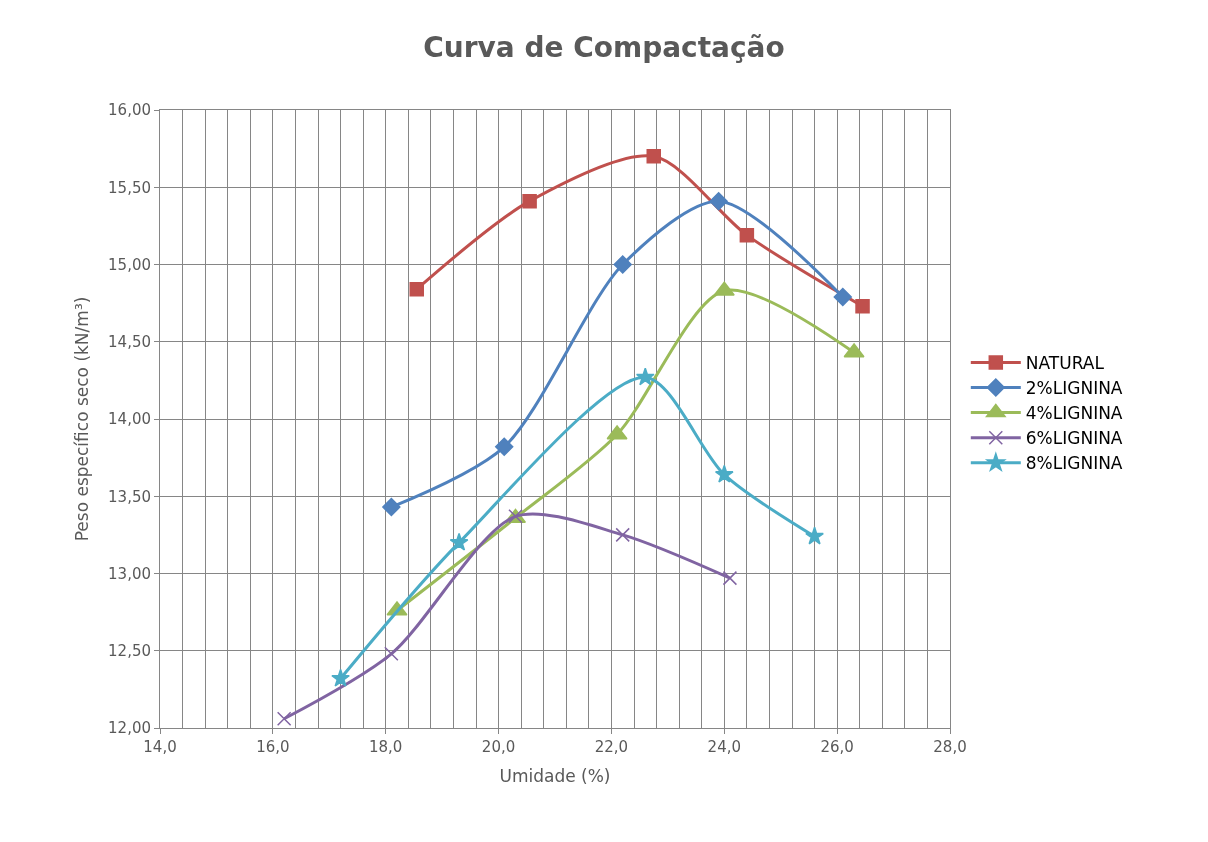 Image resolution: width=1208 pixels, height=842 pixels. Describe the element at coordinates (498, 747) in the screenshot. I see `x-tick-label: 20,0` at that location.